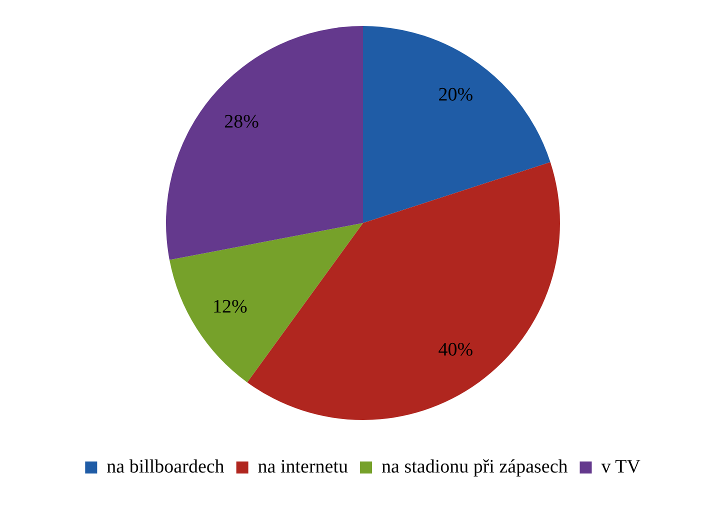 The height and width of the screenshot is (507, 726). Describe the element at coordinates (230, 307) in the screenshot. I see `data-label: 12%` at that location.